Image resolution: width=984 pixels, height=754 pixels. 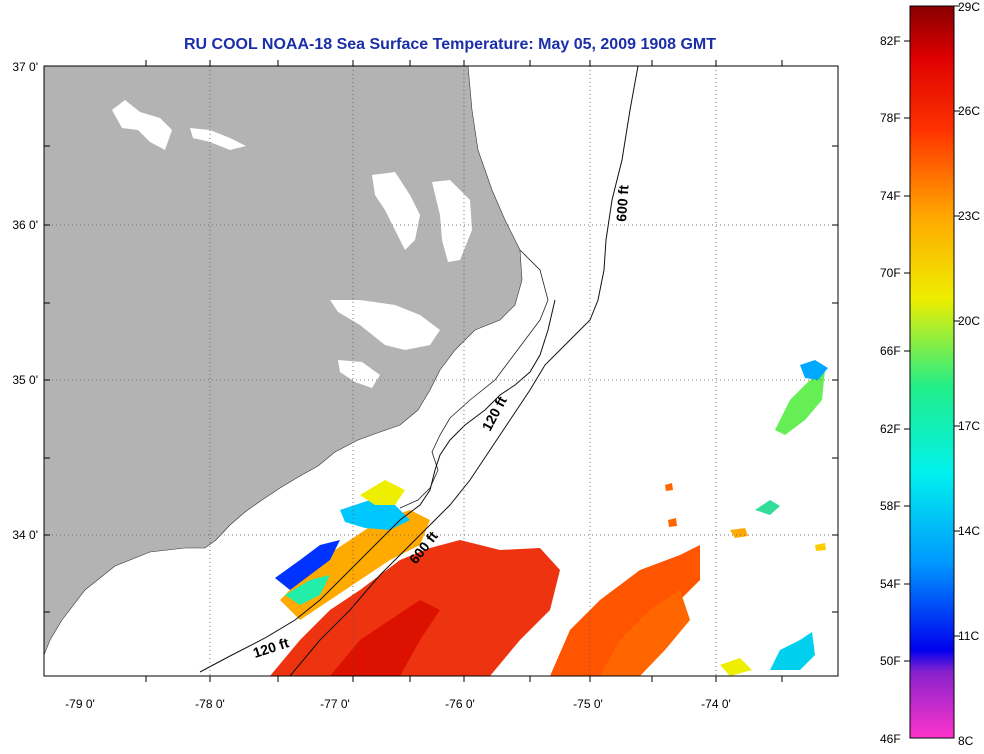 I want to click on longitude-label: -75 0', so click(x=588, y=704).